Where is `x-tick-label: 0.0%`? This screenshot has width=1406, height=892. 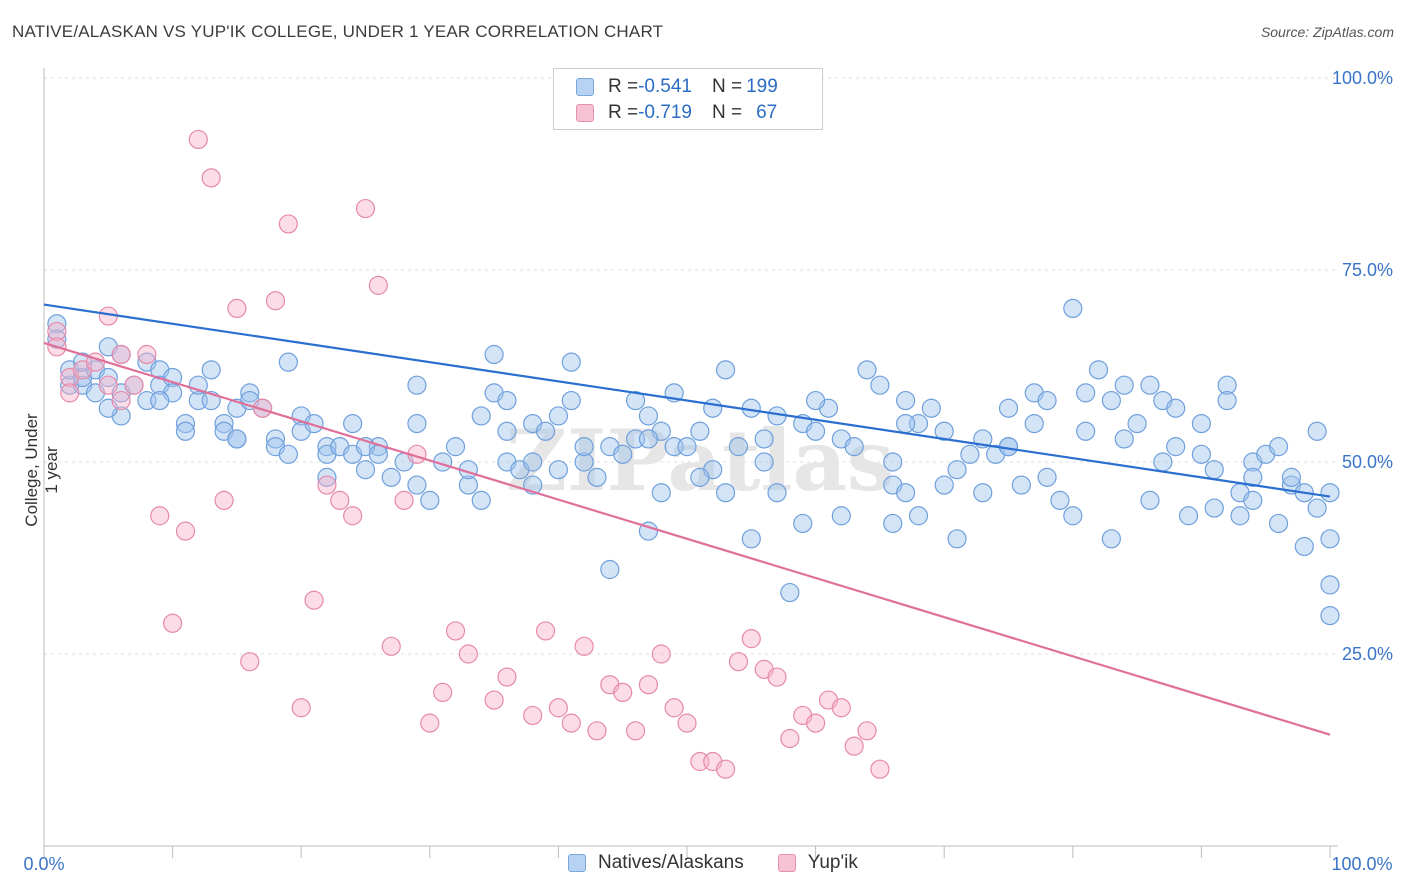
x-tick-label: 0.0% is located at coordinates (43, 864).